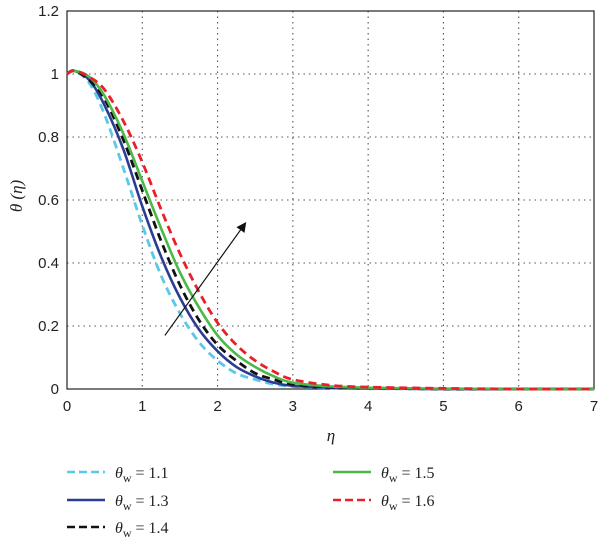  What do you see at coordinates (331, 435) in the screenshot?
I see `x-axis-label: η` at bounding box center [331, 435].